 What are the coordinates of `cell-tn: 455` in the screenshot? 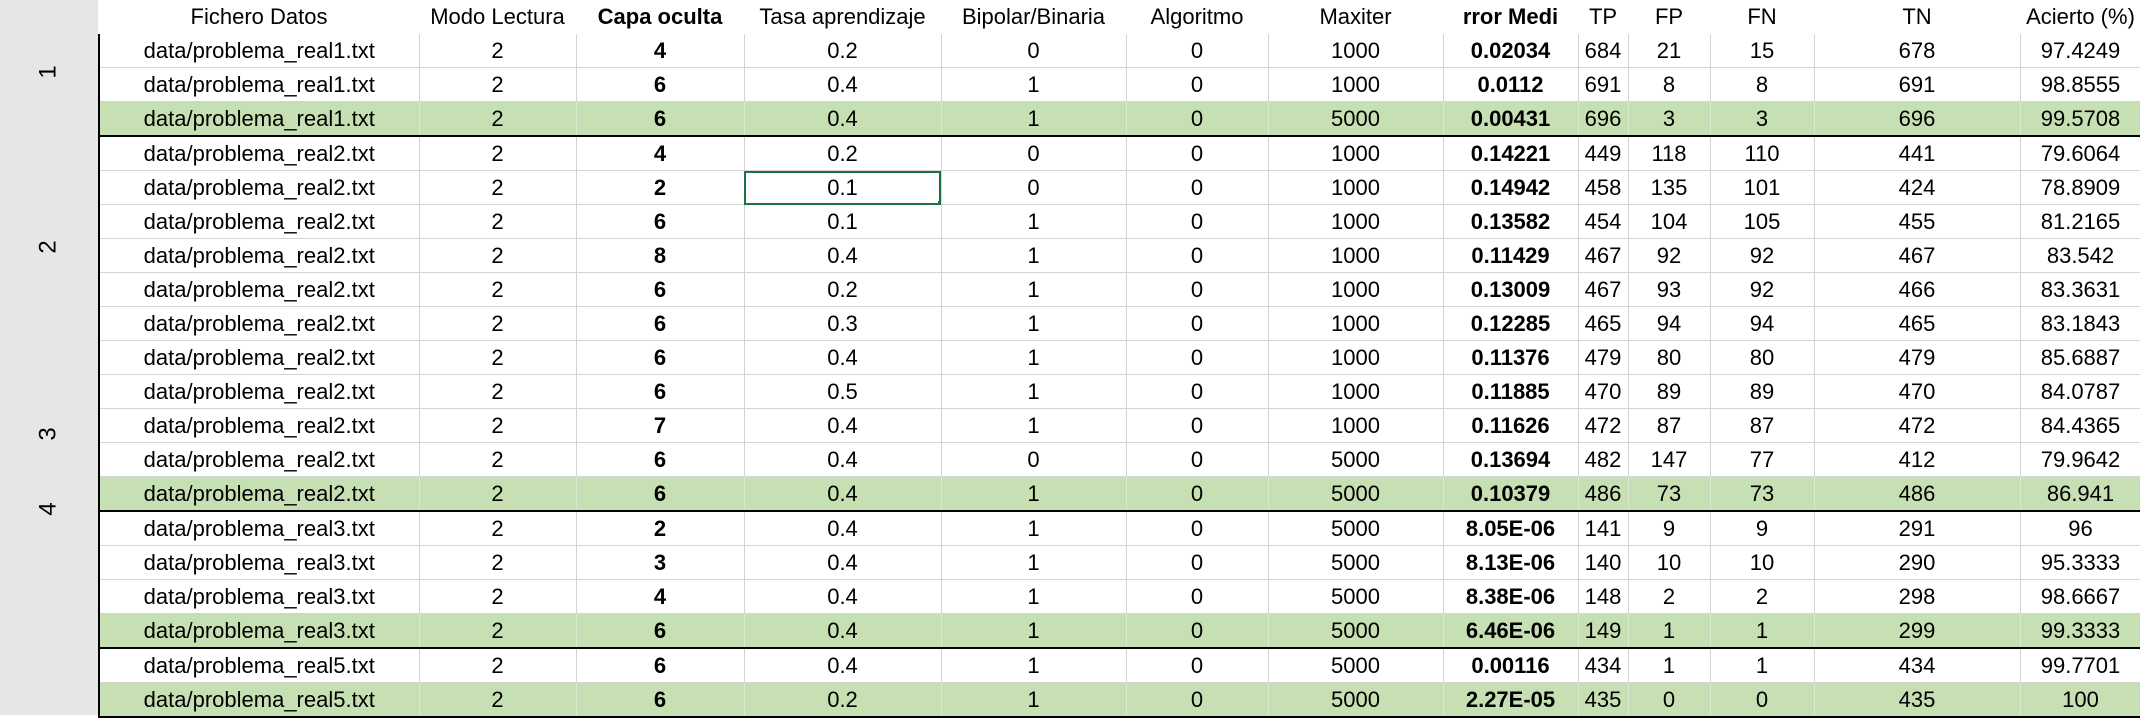 It's located at (1917, 221).